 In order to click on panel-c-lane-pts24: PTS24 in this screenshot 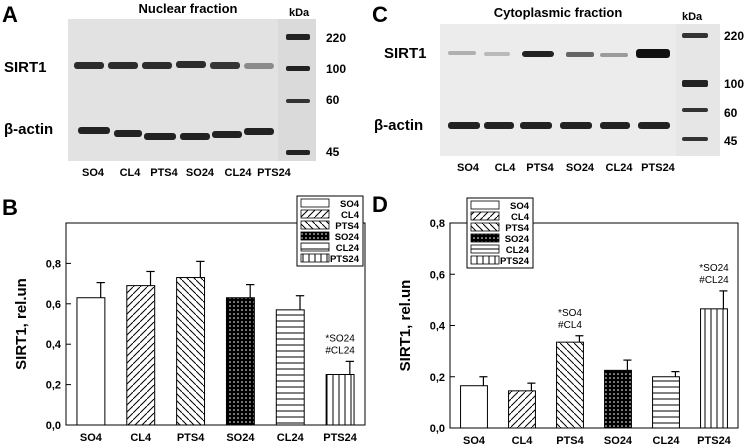, I will do `click(658, 168)`.